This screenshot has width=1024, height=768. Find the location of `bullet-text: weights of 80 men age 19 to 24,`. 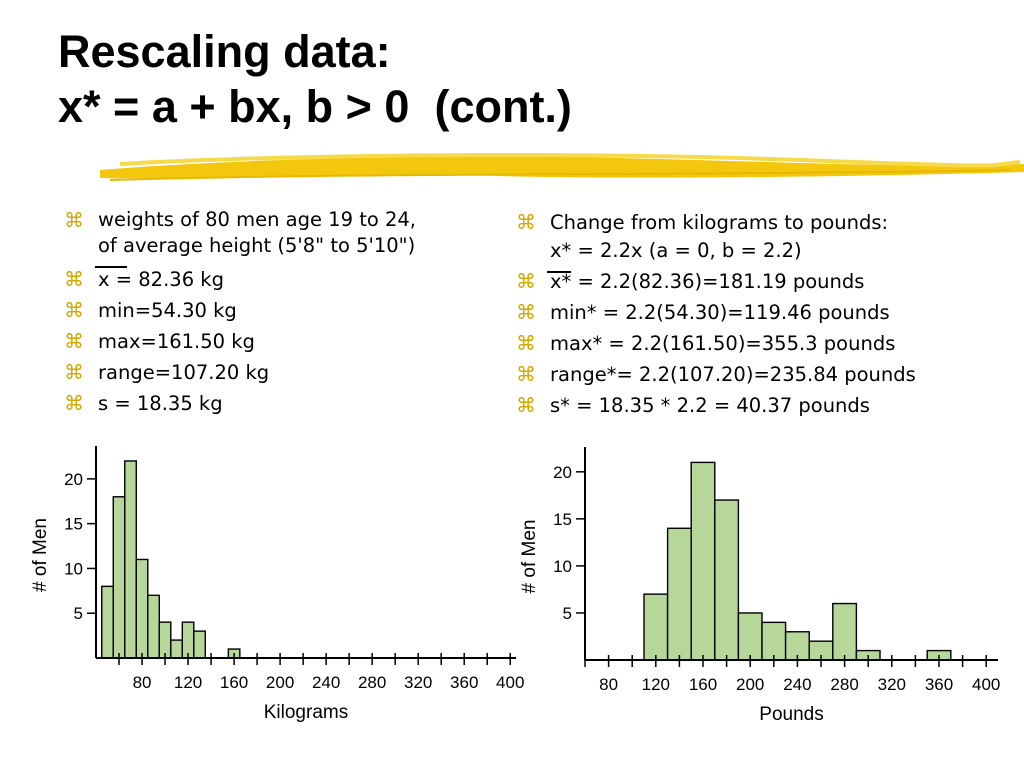

bullet-text: weights of 80 men age 19 to 24, is located at coordinates (257, 219).